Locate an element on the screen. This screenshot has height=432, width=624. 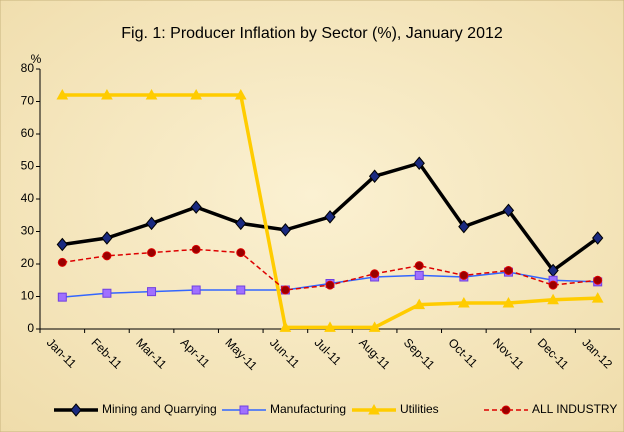
y-tick-label: 40 is located at coordinates (28, 198).